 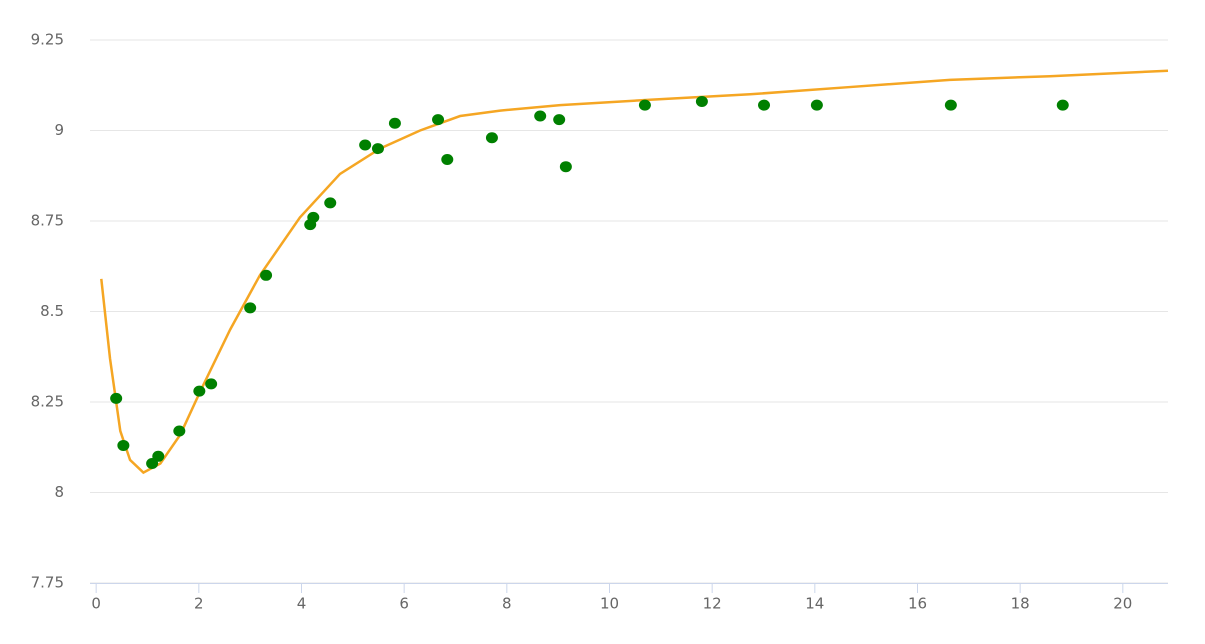 What do you see at coordinates (59, 492) in the screenshot?
I see `y-tick-label: 8` at bounding box center [59, 492].